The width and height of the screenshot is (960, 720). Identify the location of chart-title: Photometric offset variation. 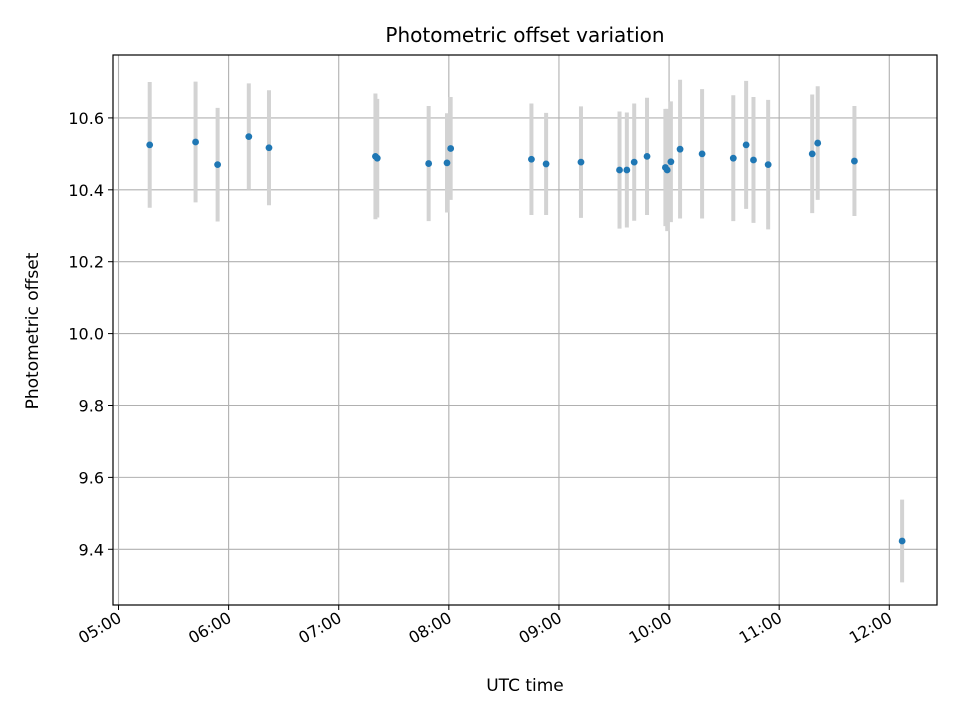
(524, 35).